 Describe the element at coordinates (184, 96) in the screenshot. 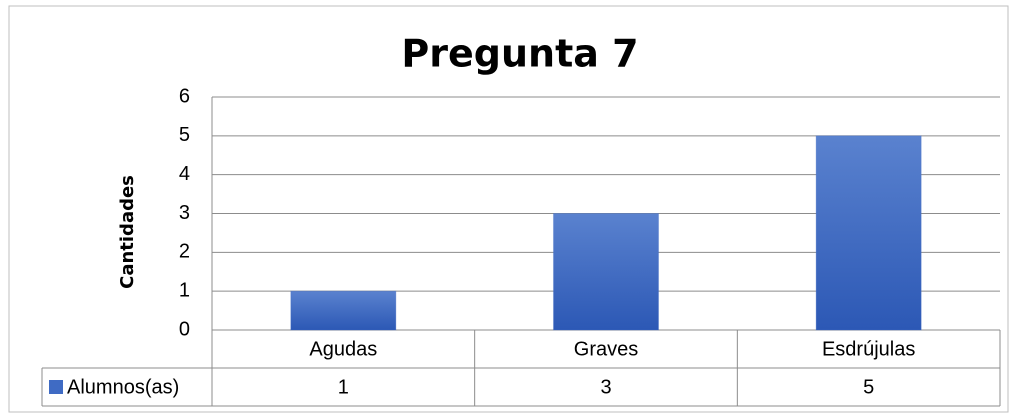

I see `y-tick-label: 6` at that location.